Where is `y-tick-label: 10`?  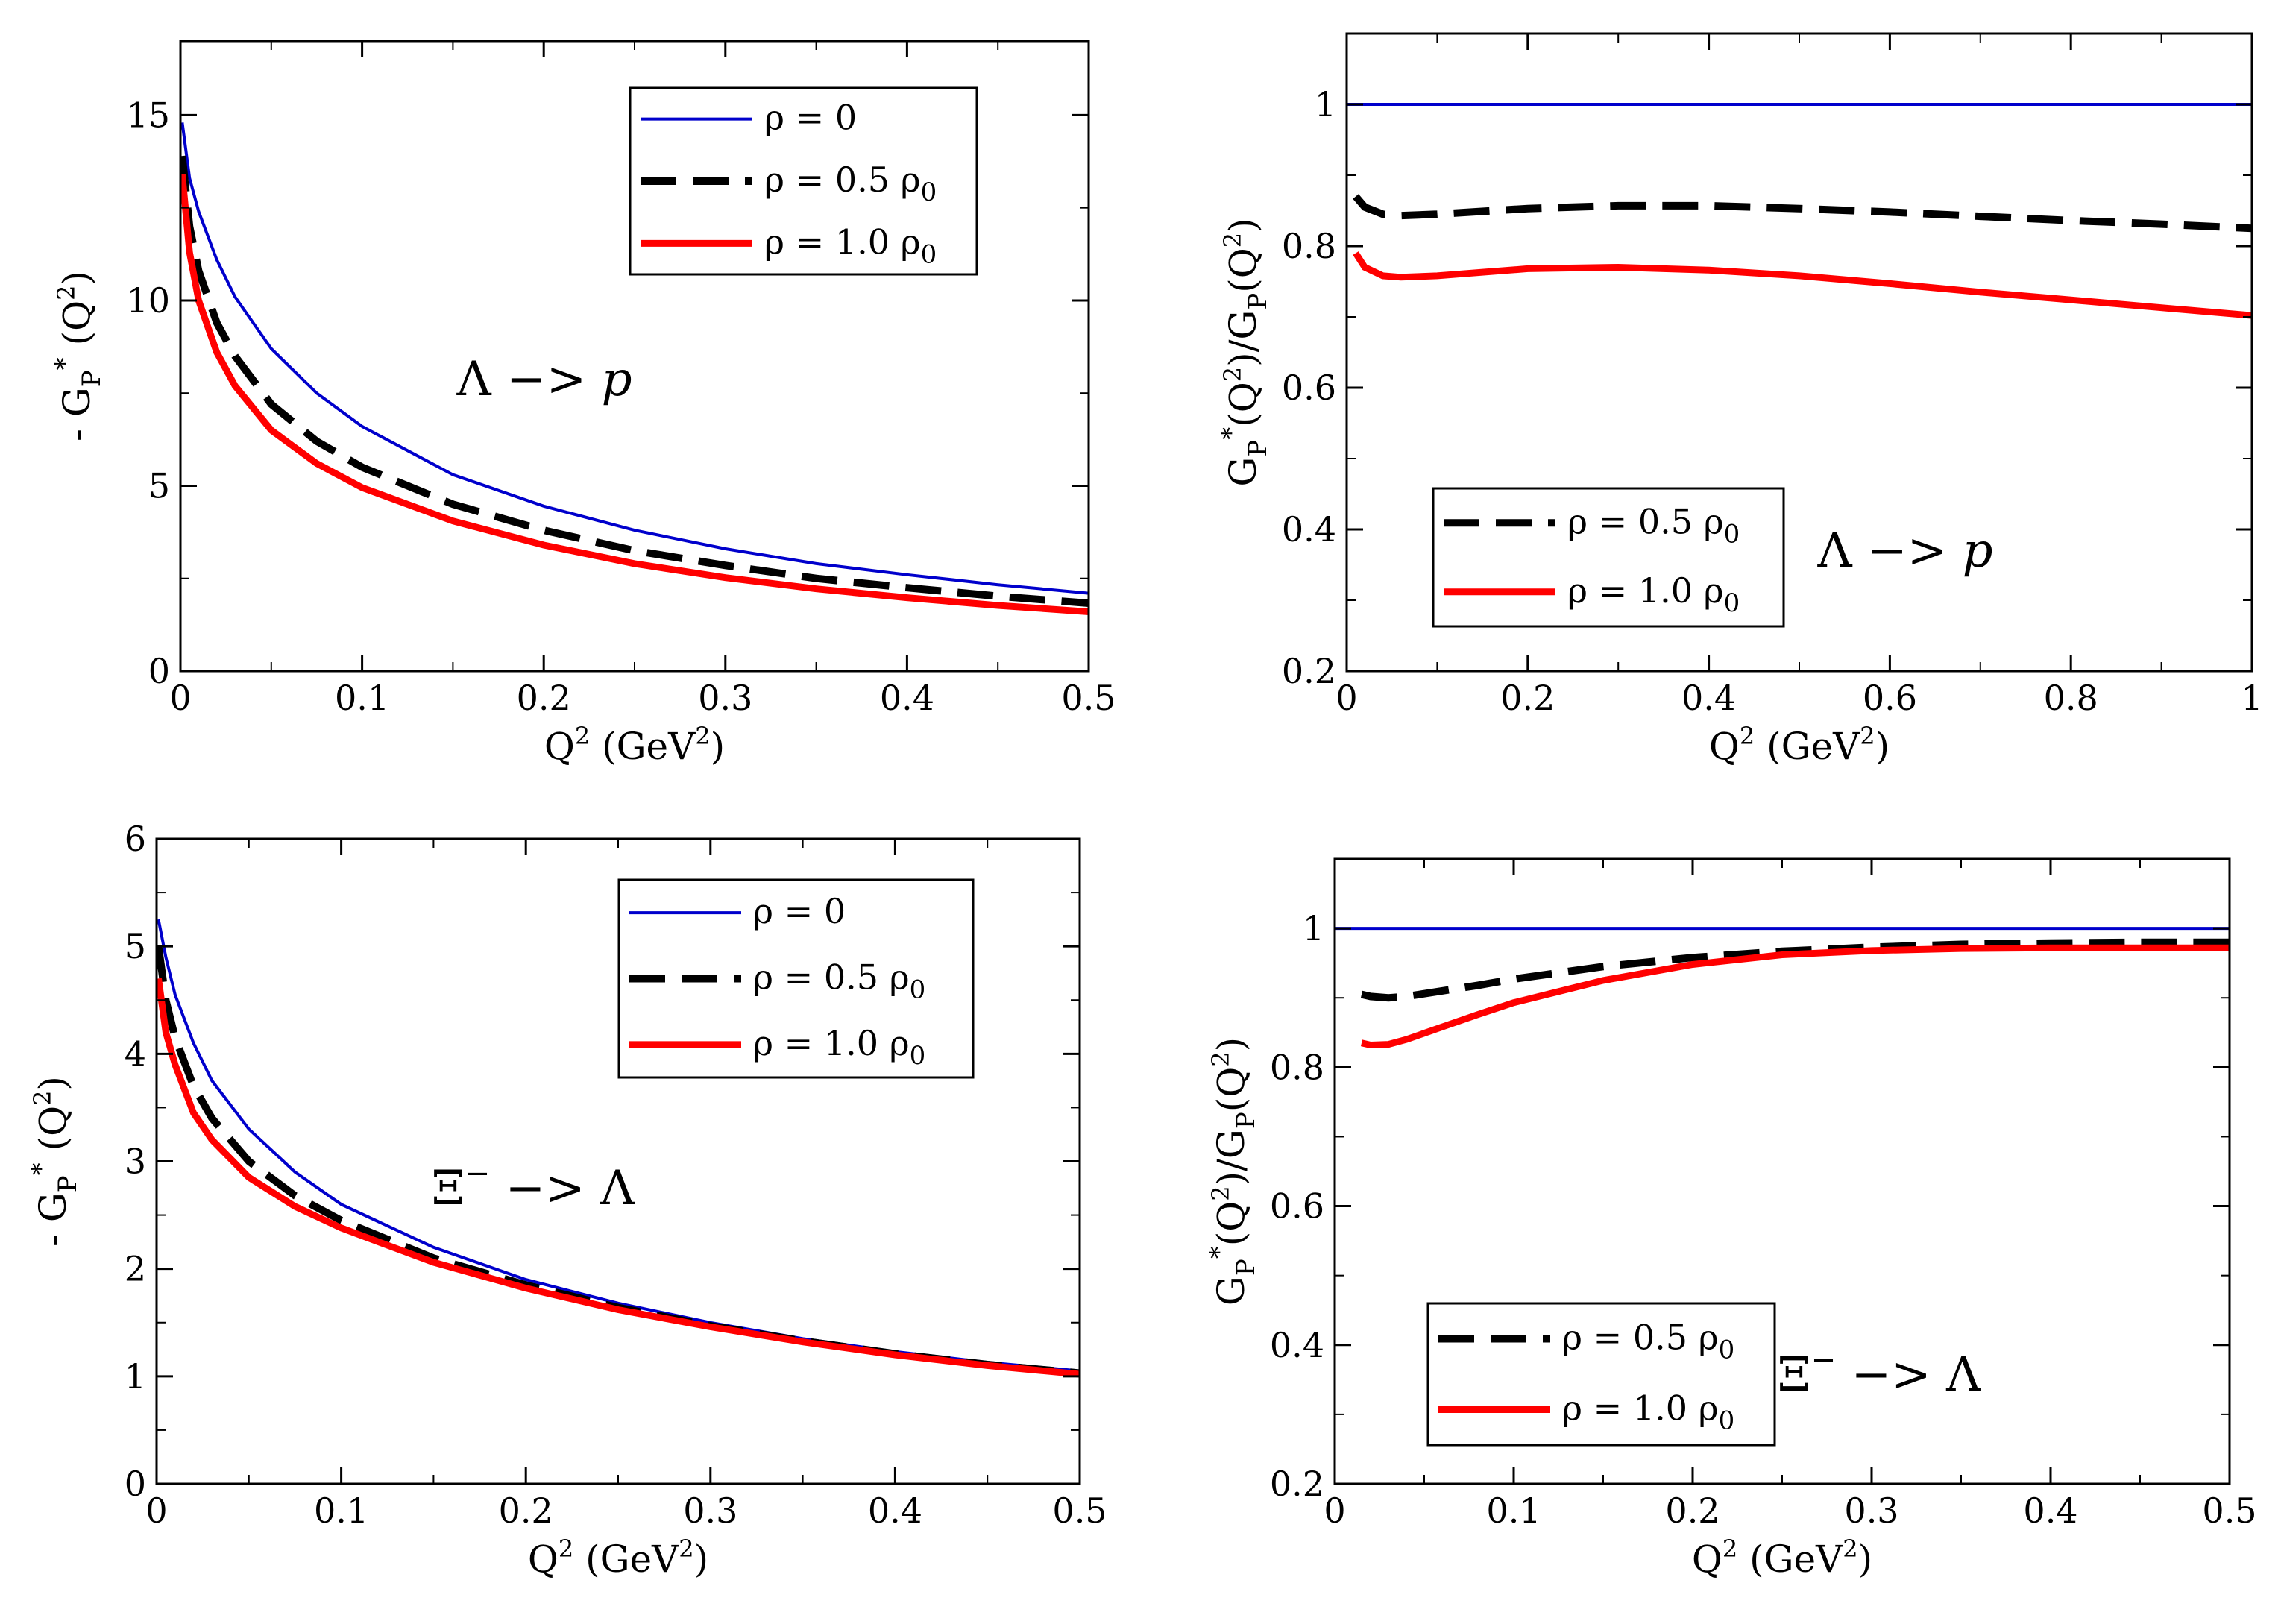
y-tick-label: 10 is located at coordinates (148, 300).